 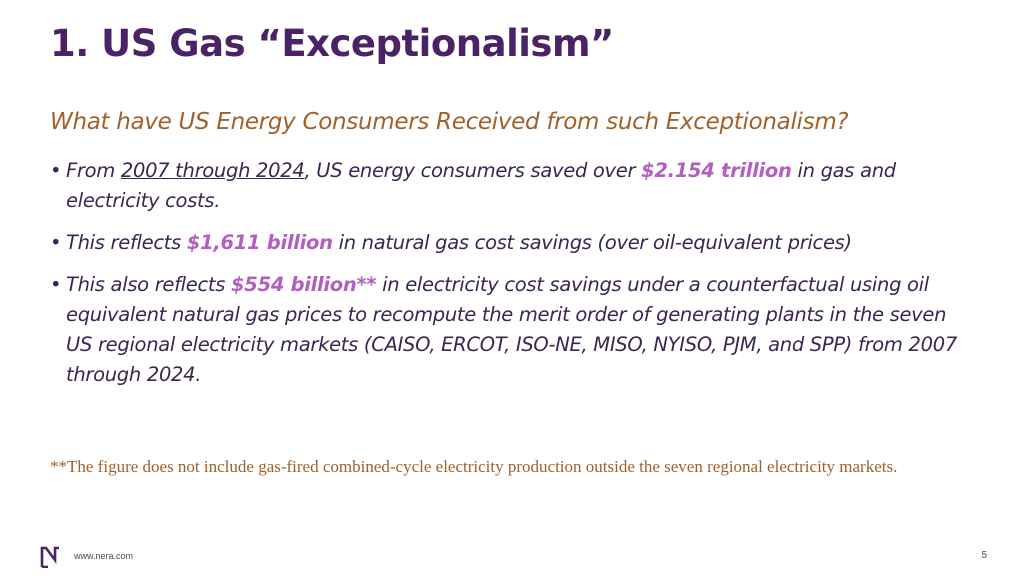 I want to click on highlight-amount: $554 billion**, so click(x=304, y=284).